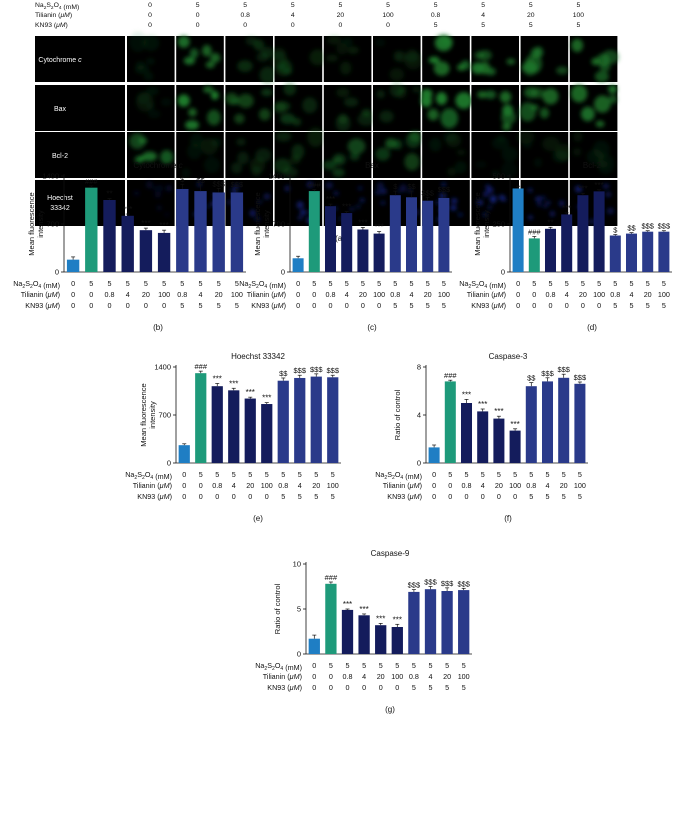 This screenshot has width=681, height=815. Describe the element at coordinates (397, 414) in the screenshot. I see `y-axis-label: Ratio of control` at that location.